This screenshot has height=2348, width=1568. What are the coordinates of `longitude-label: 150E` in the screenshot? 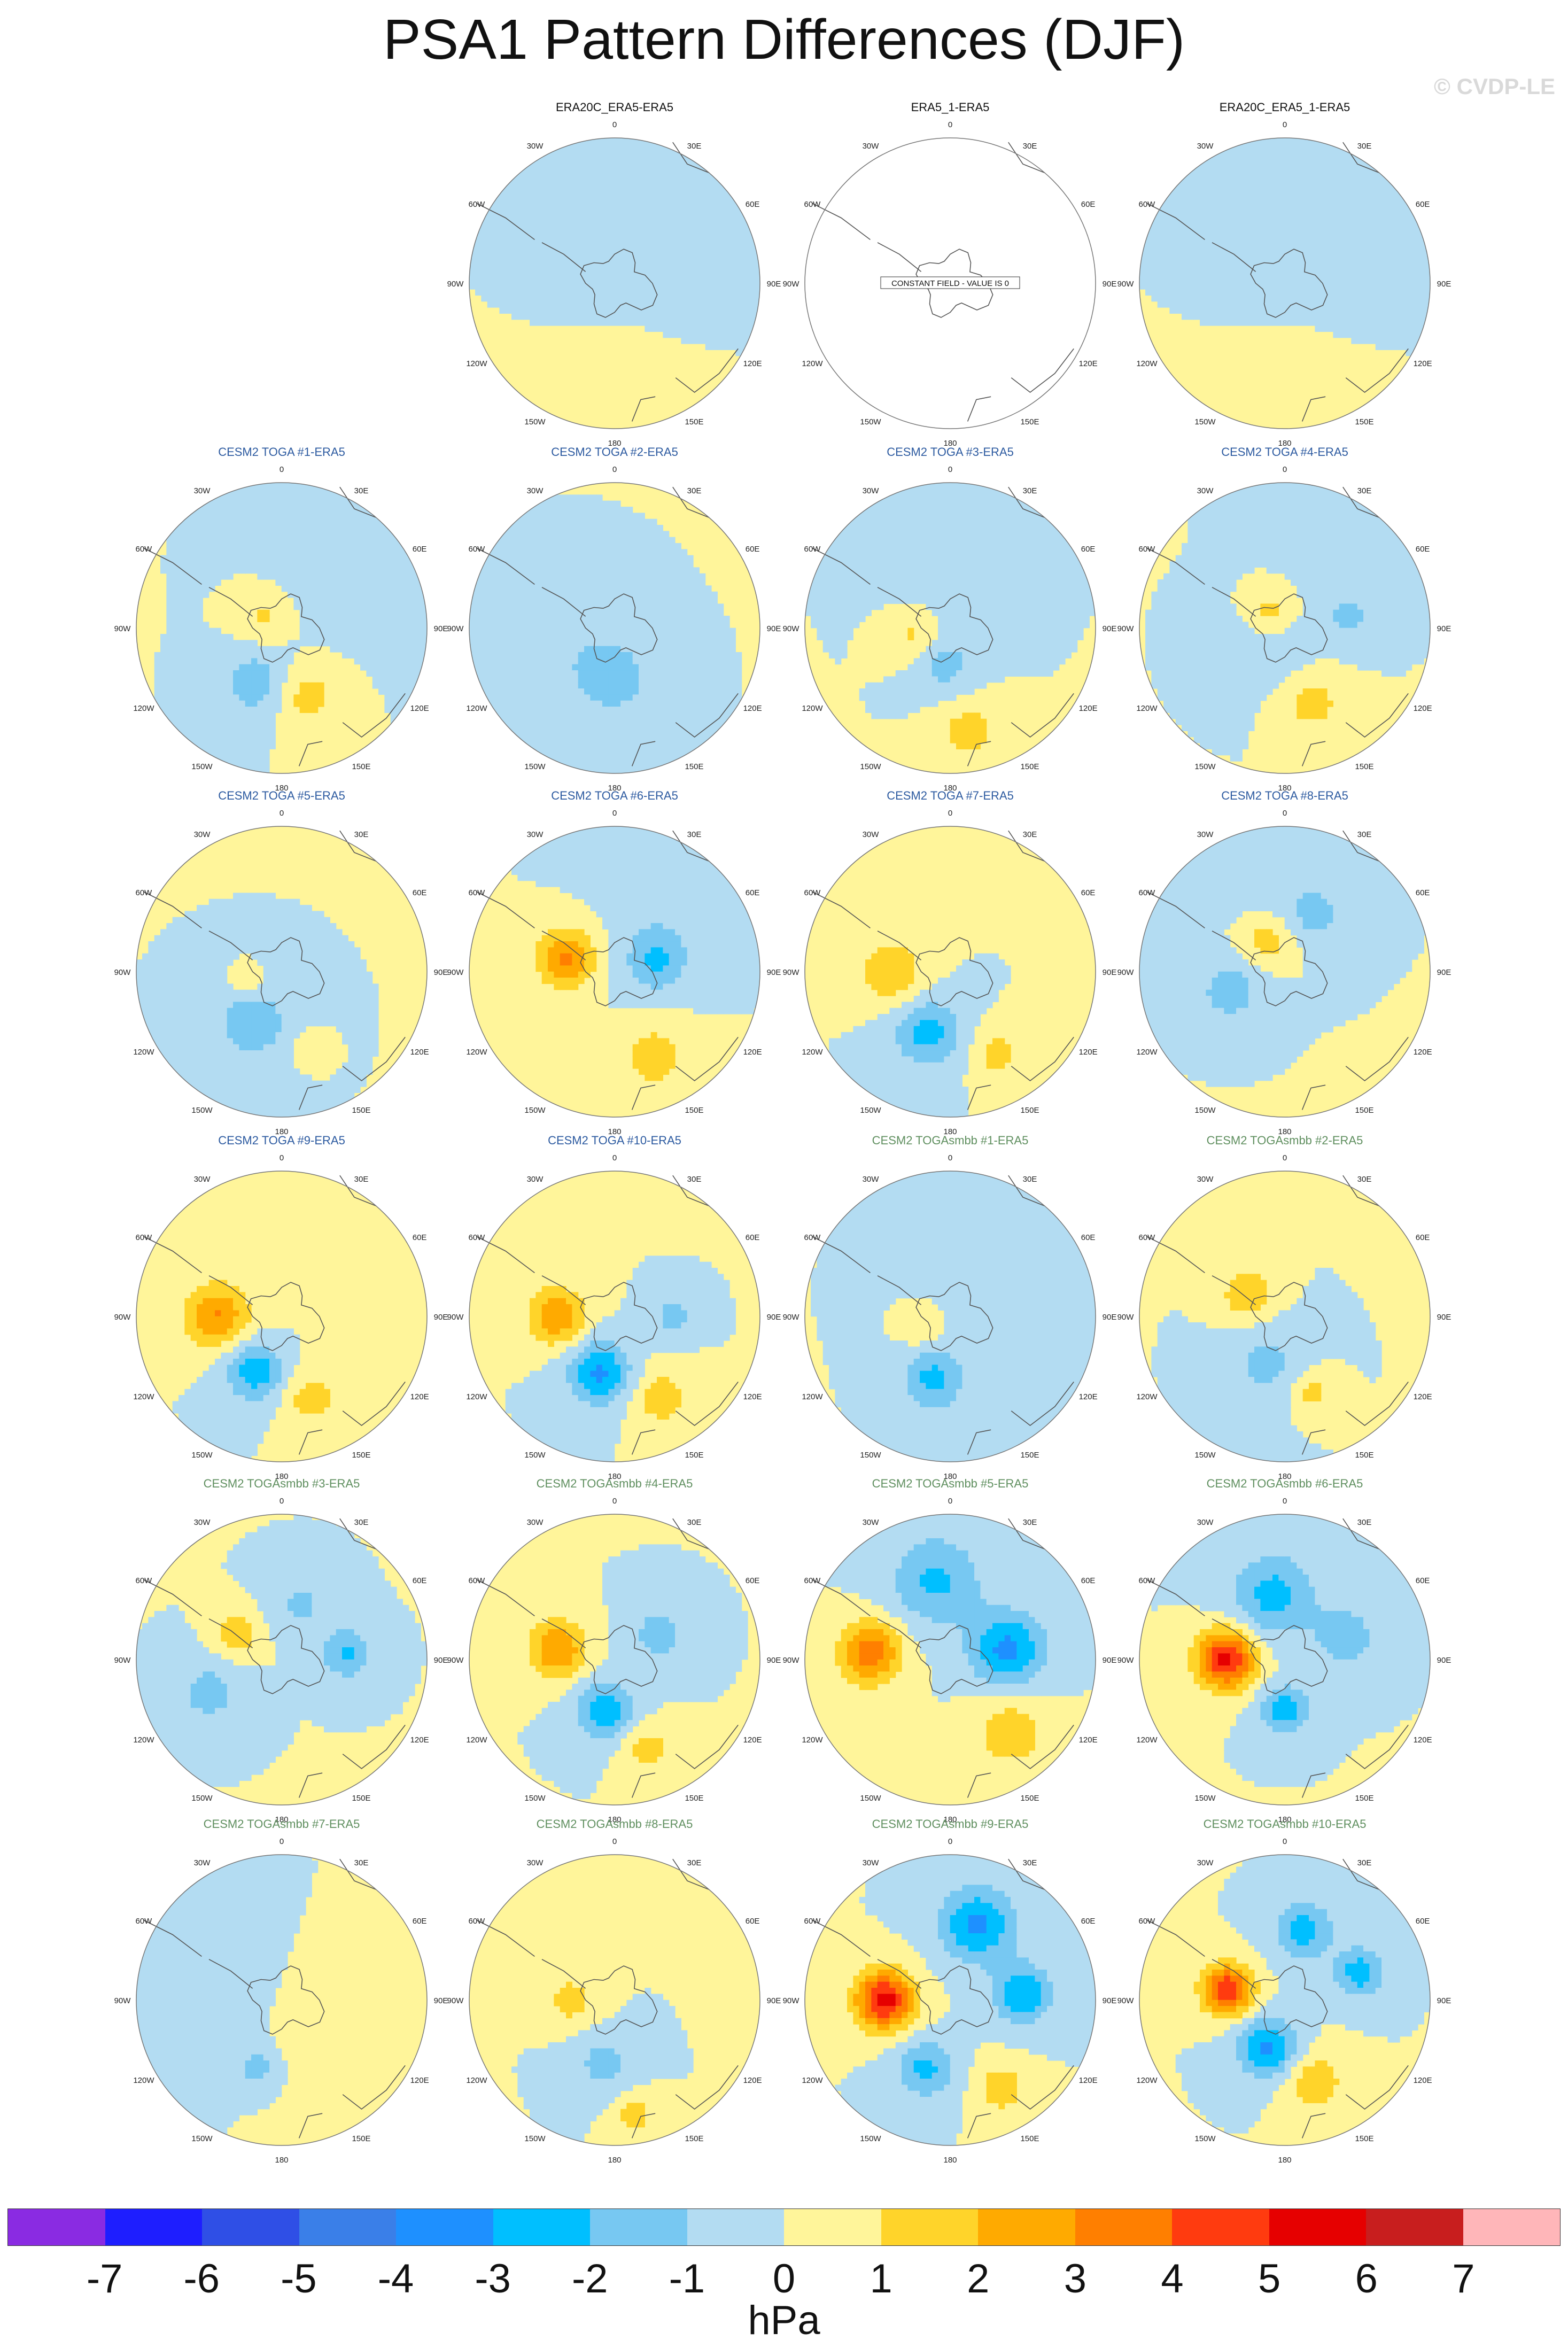 It's located at (361, 766).